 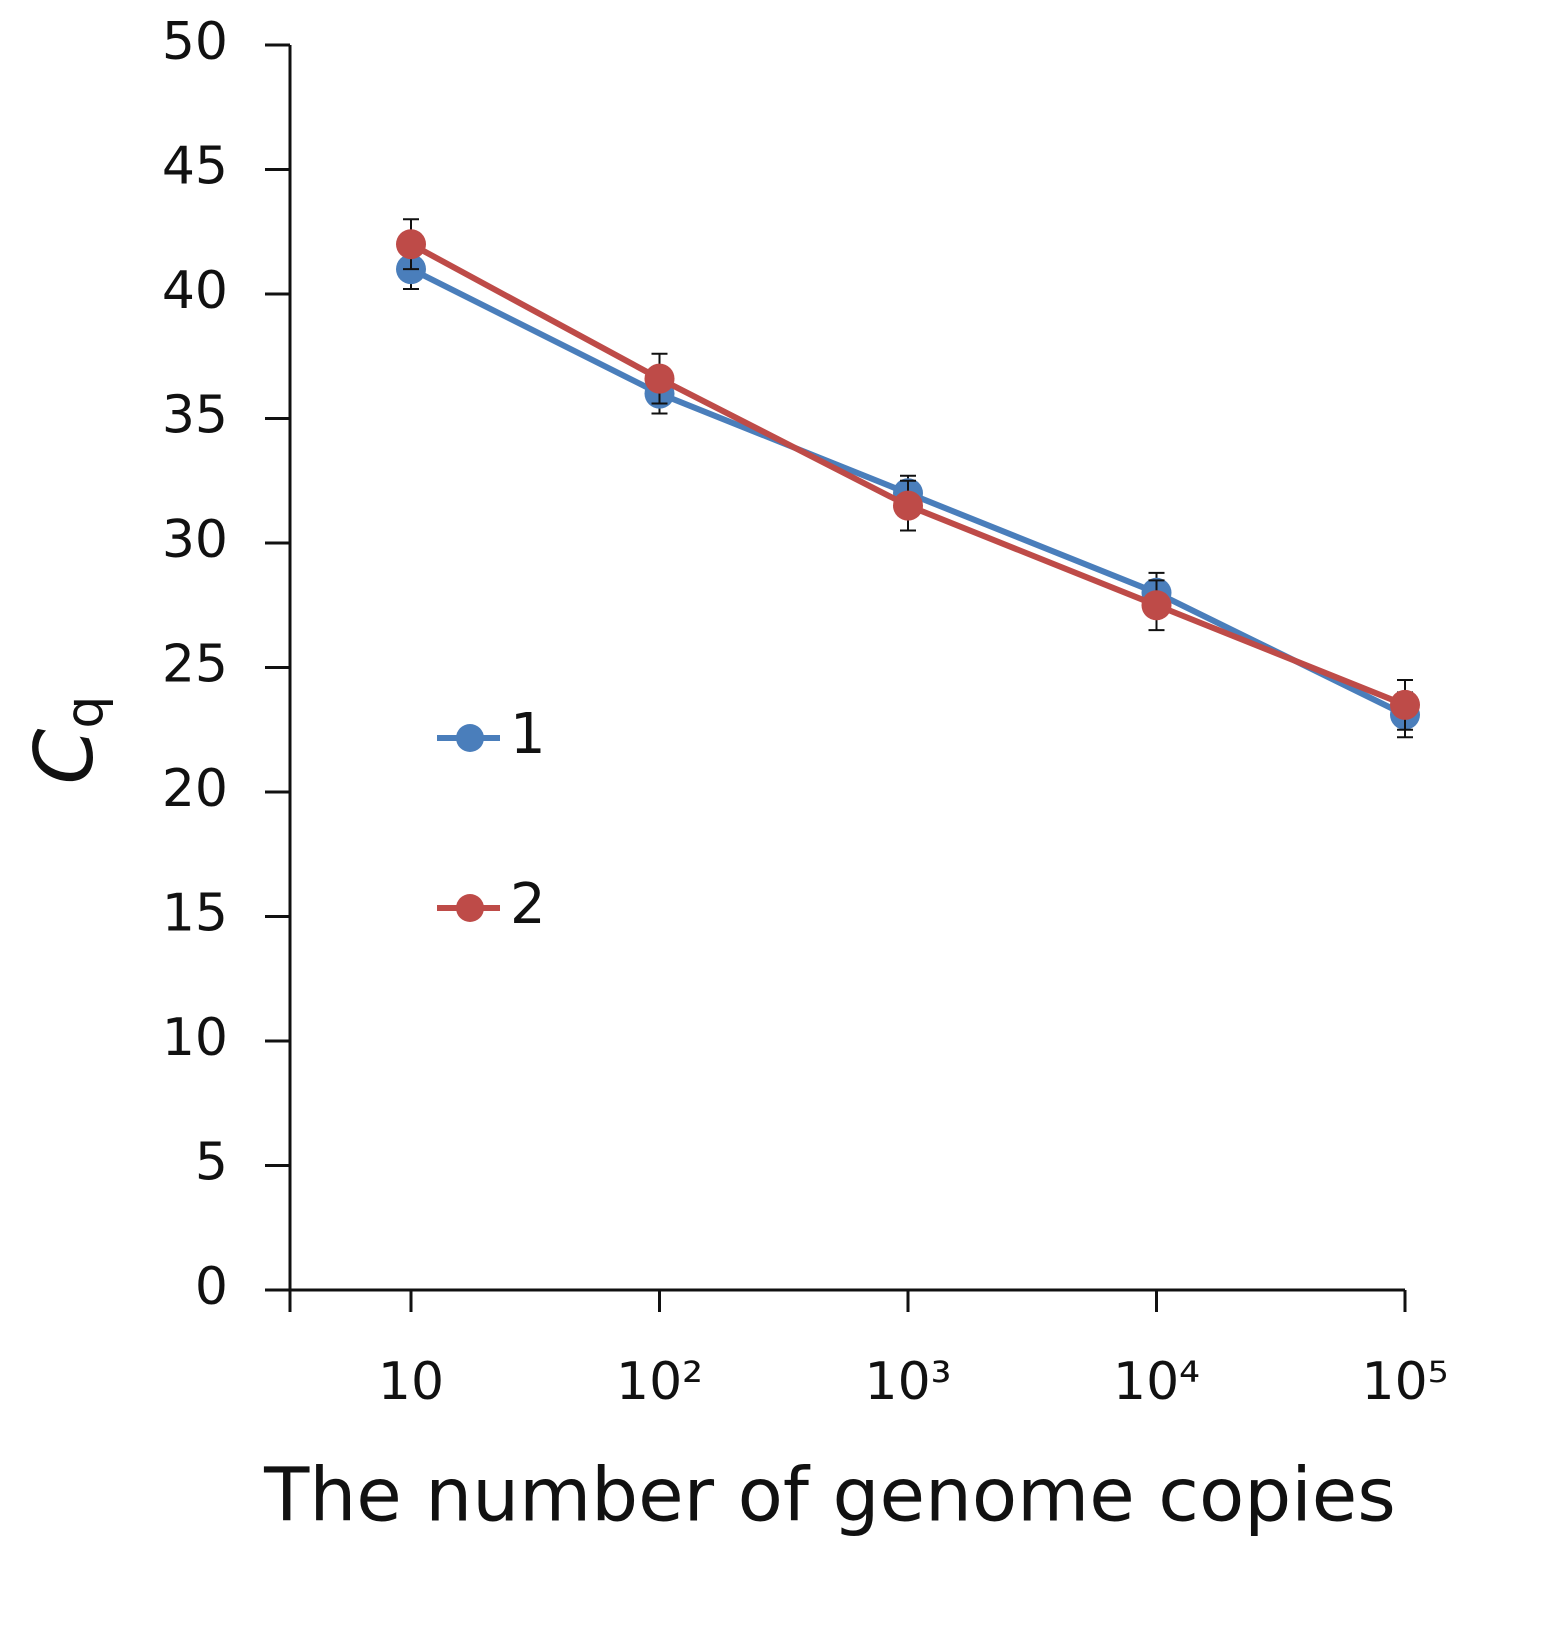 I want to click on y-tick-label: 10, so click(x=195, y=1038).